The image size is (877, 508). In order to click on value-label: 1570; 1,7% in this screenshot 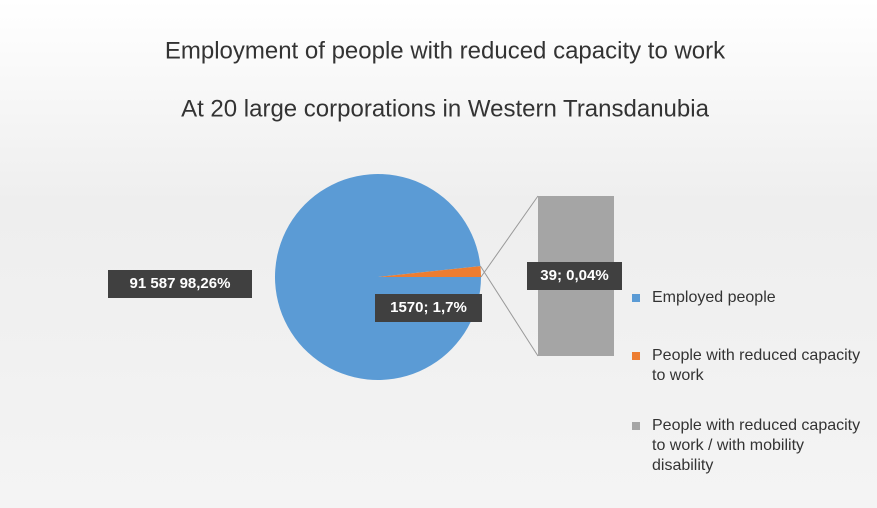, I will do `click(428, 307)`.